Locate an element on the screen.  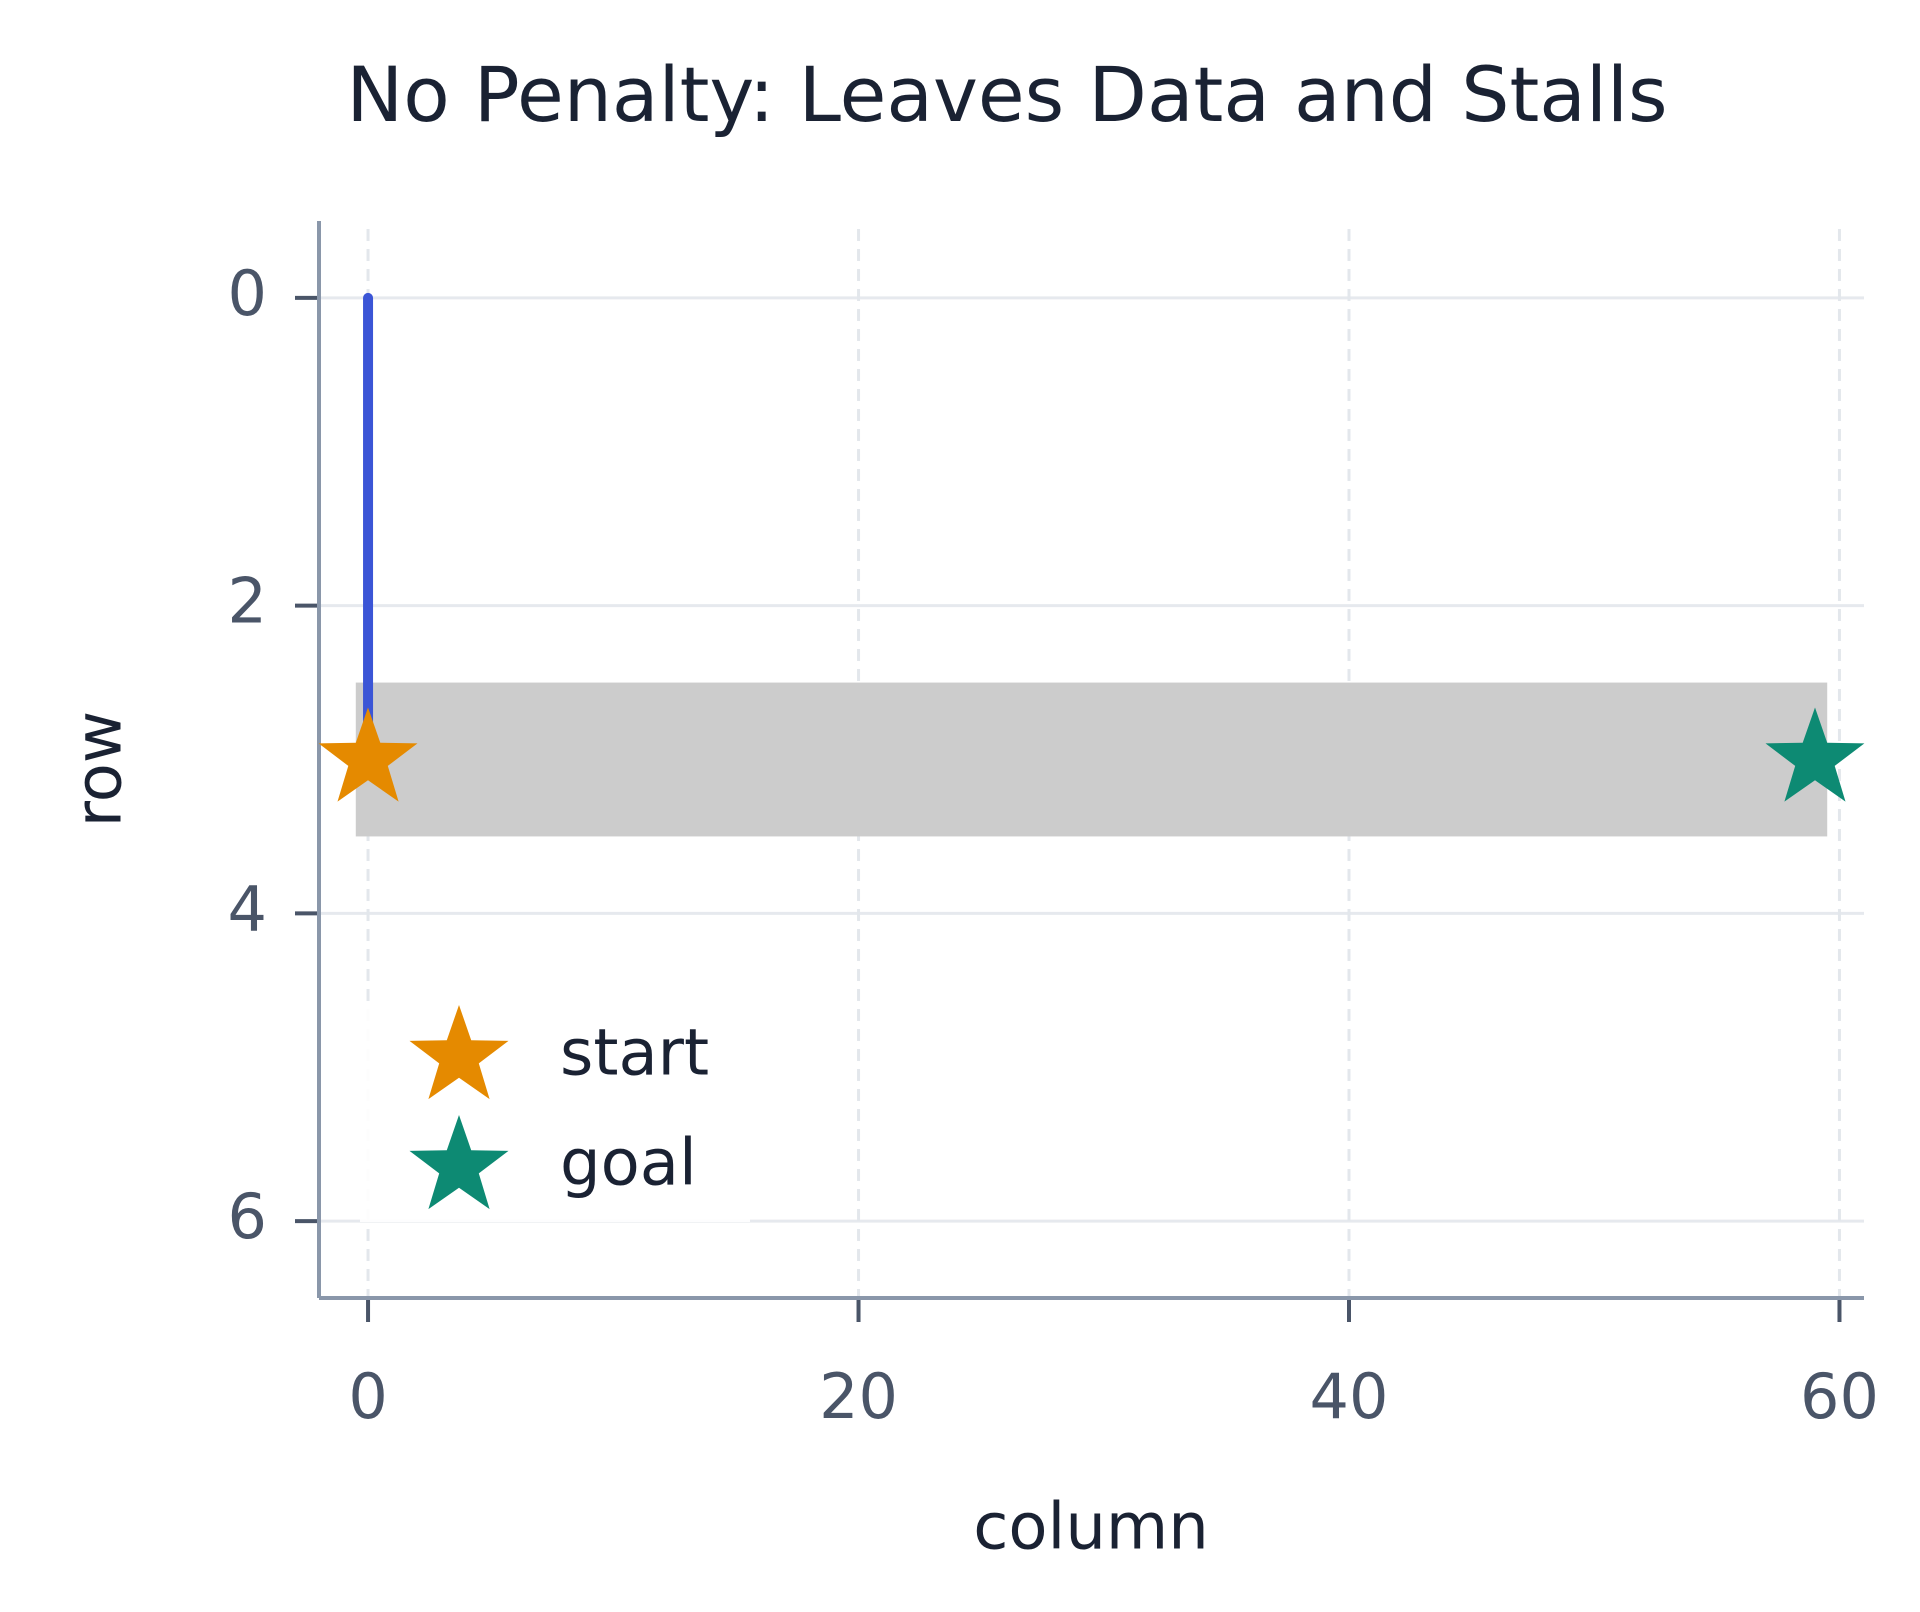
legend-label: goal is located at coordinates (628, 1164).